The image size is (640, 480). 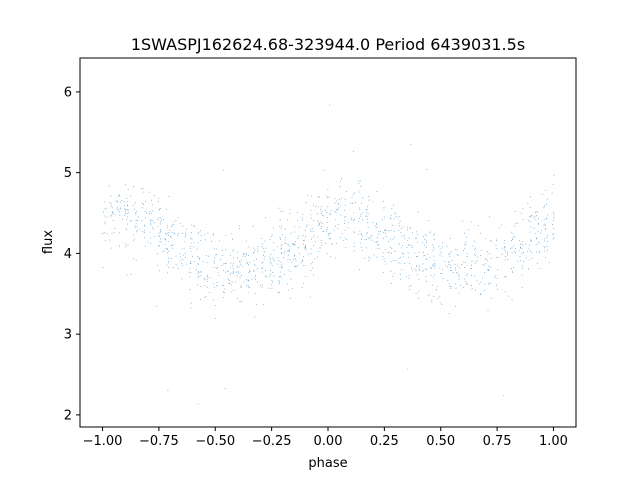 What do you see at coordinates (159, 441) in the screenshot?
I see `x-tick-label: −0.75` at bounding box center [159, 441].